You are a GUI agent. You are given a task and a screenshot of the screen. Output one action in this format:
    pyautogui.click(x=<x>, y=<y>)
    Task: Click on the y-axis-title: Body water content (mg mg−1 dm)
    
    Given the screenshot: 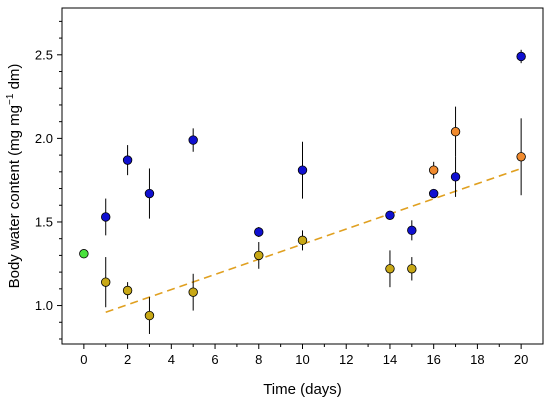 What is the action you would take?
    pyautogui.click(x=14, y=176)
    